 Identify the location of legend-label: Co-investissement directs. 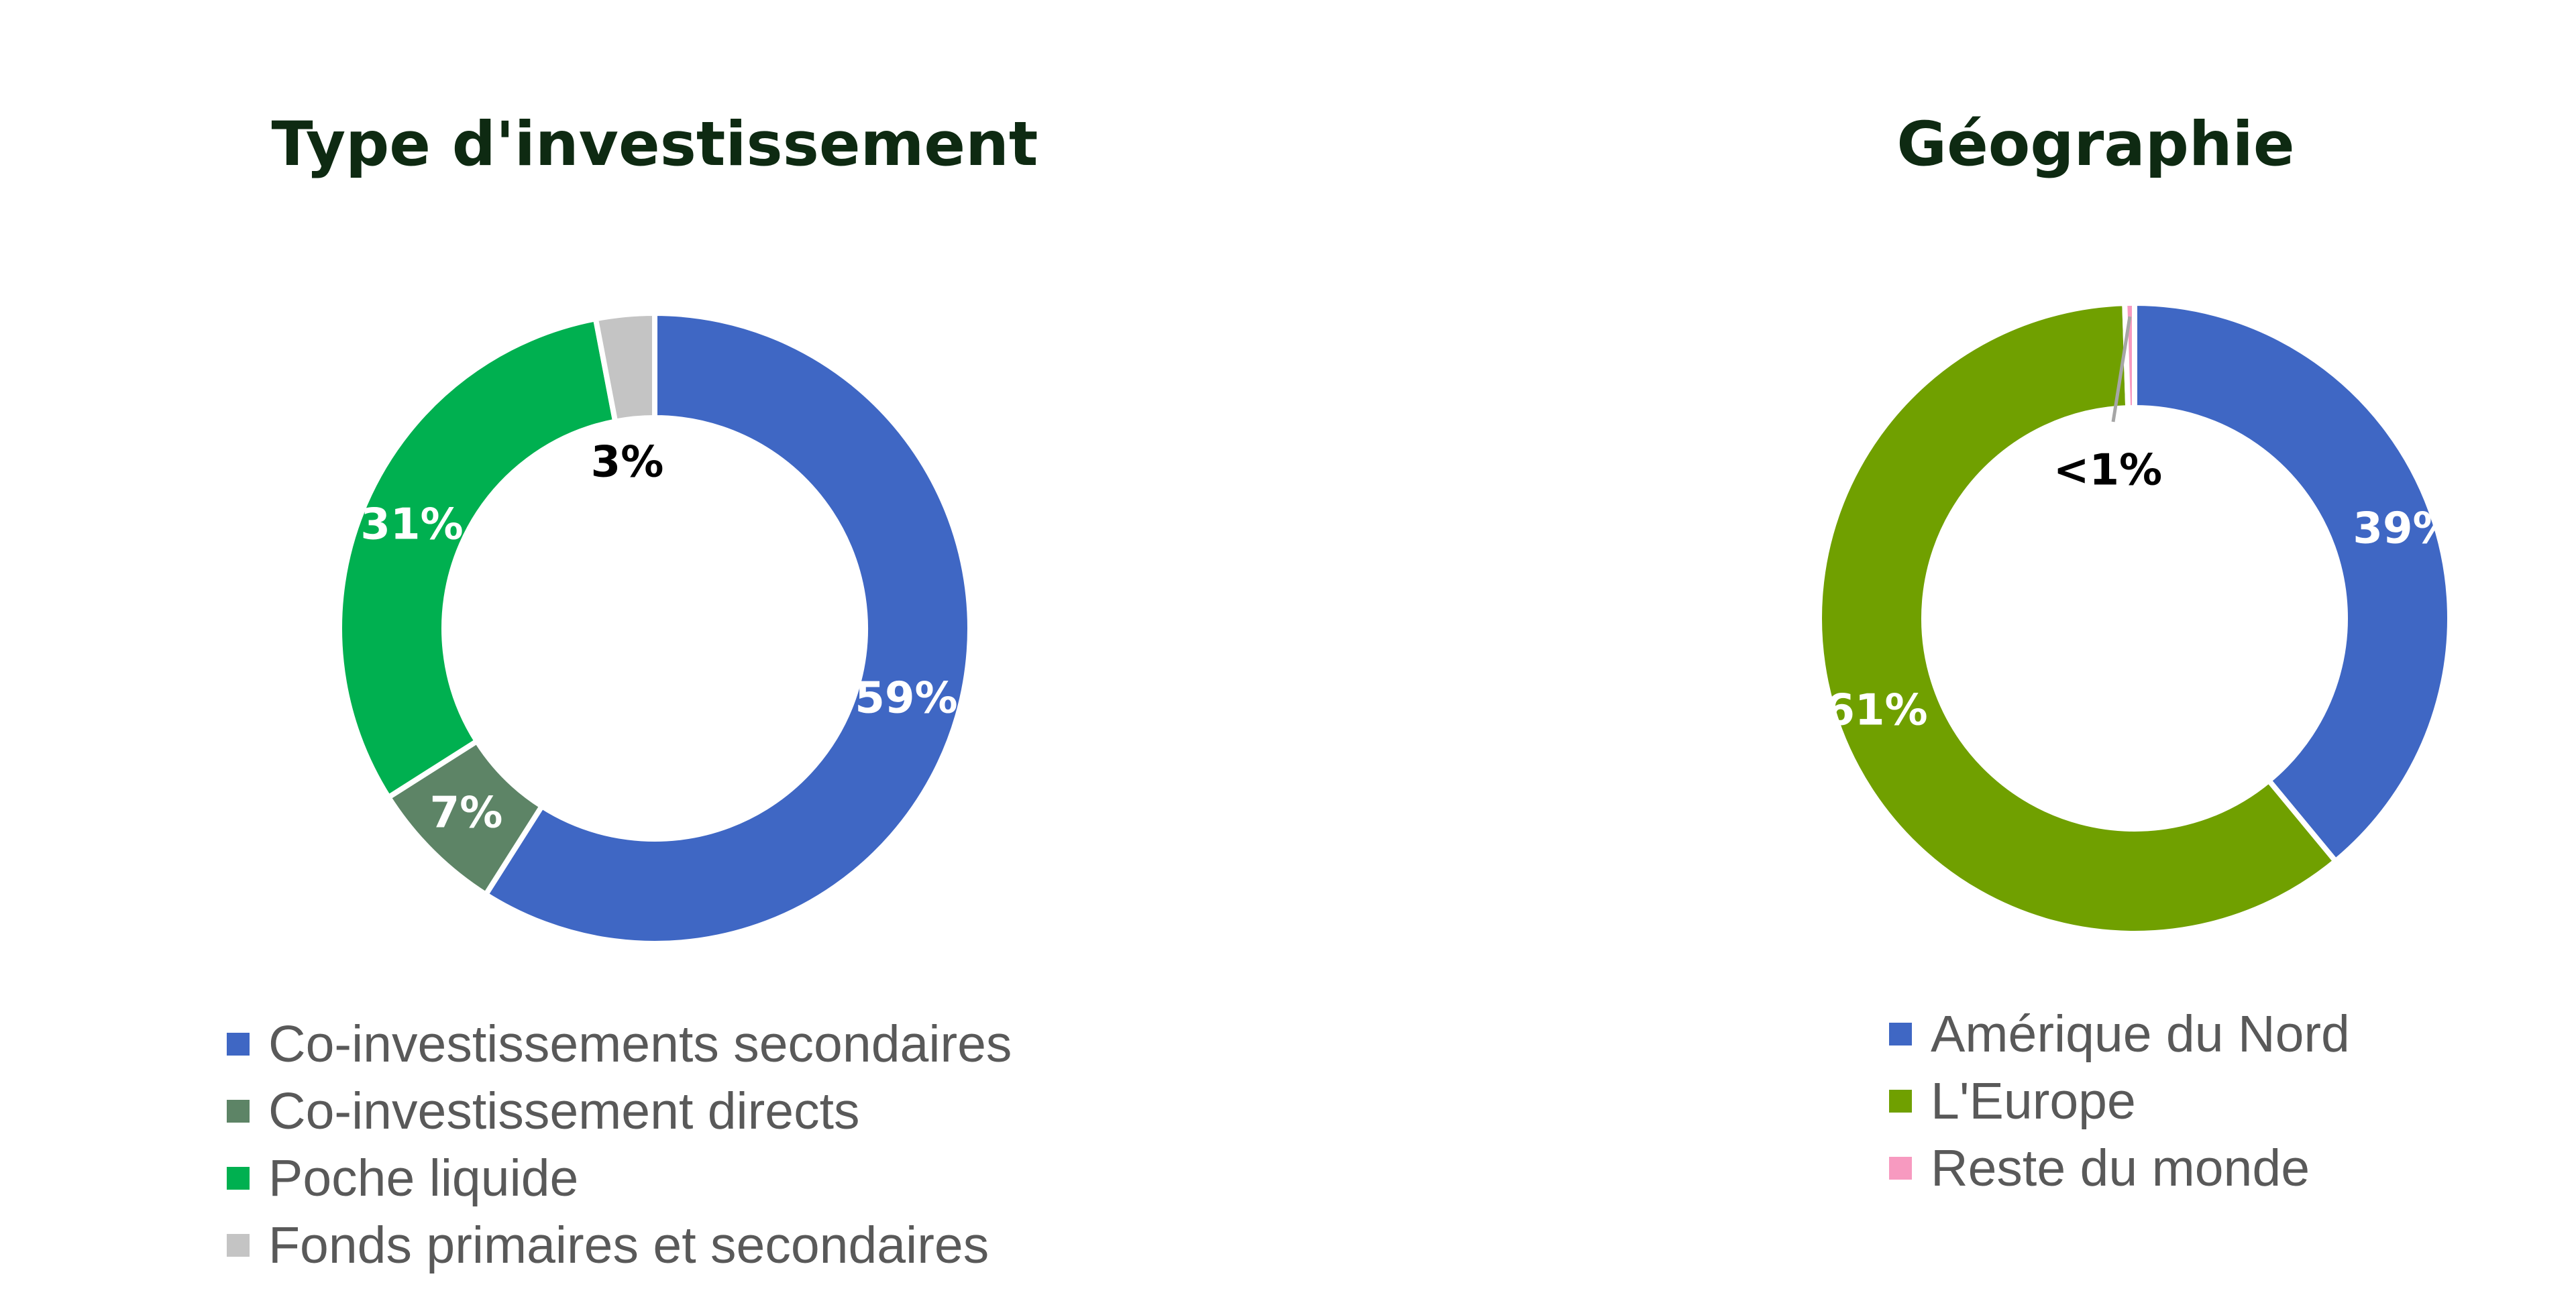
(564, 1111).